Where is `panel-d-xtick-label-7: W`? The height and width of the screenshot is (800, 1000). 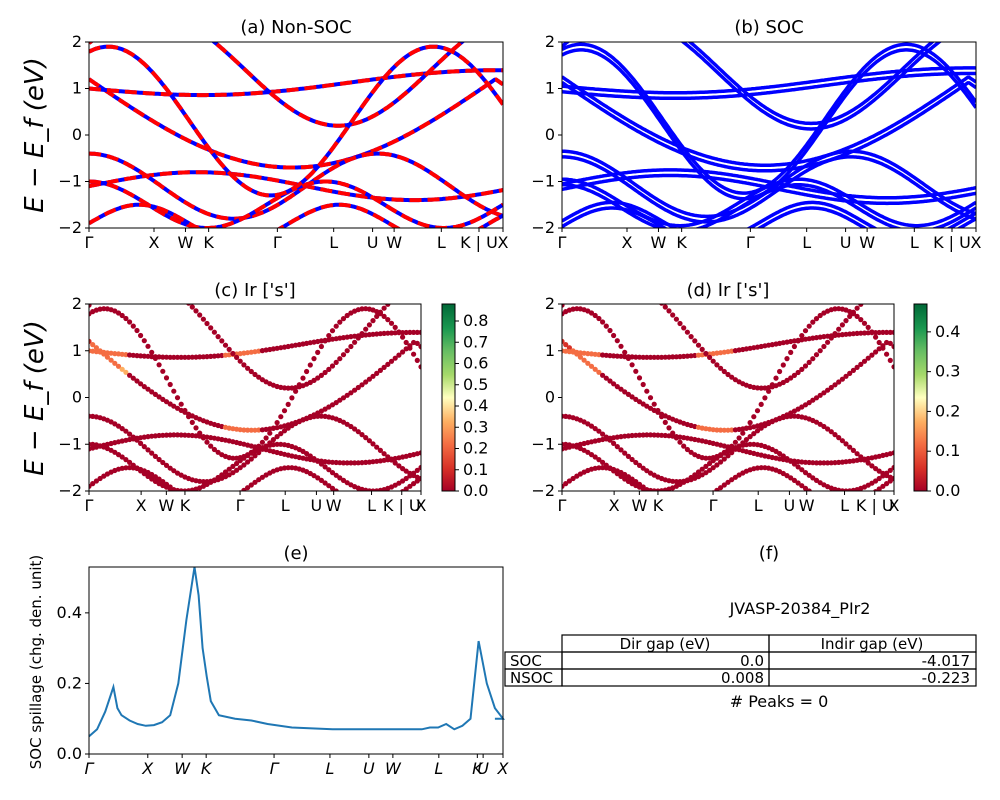 panel-d-xtick-label-7: W is located at coordinates (807, 505).